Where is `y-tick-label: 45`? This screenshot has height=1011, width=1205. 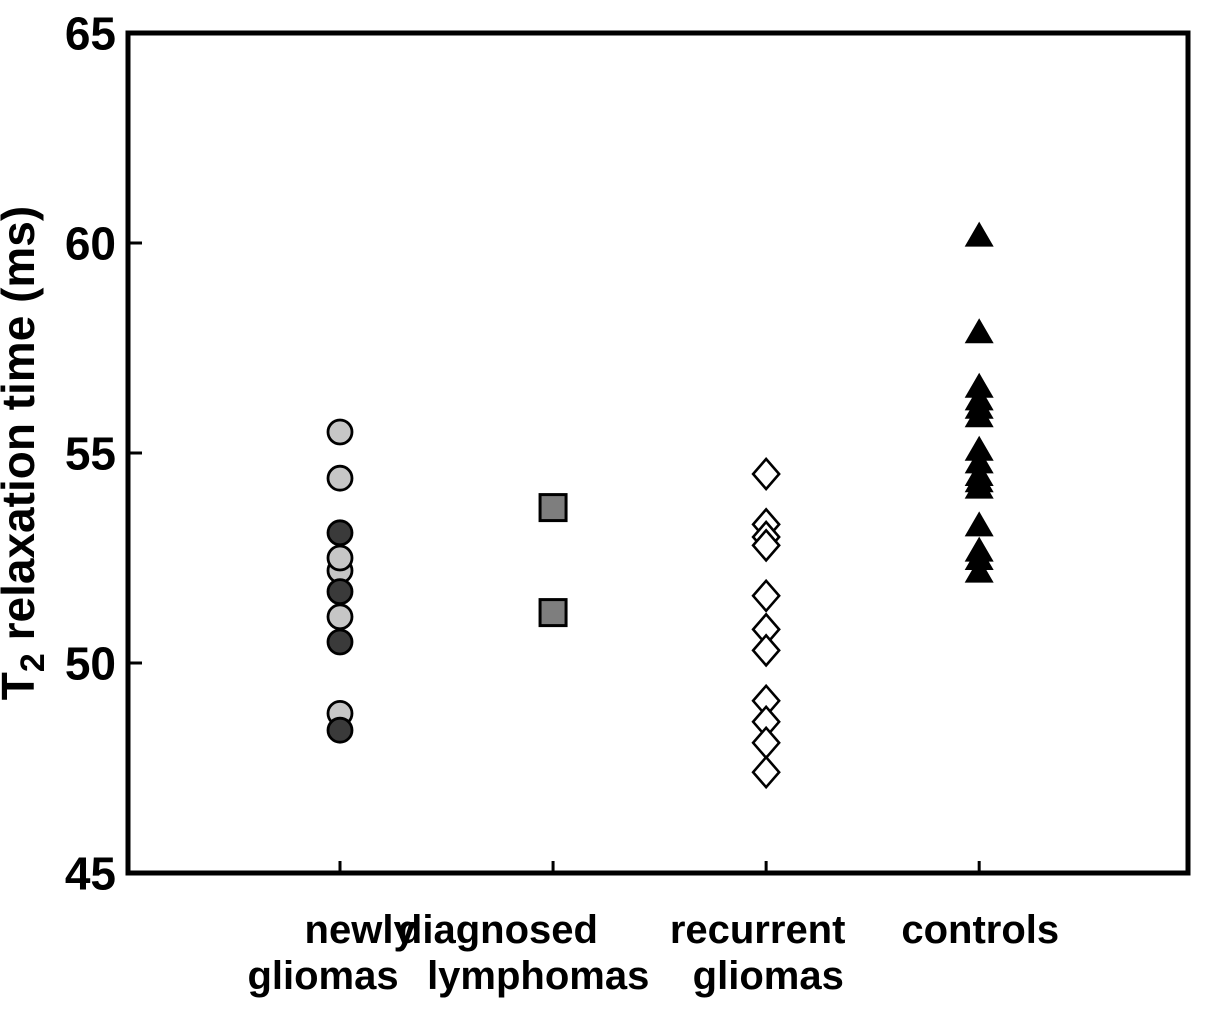 y-tick-label: 45 is located at coordinates (90, 874).